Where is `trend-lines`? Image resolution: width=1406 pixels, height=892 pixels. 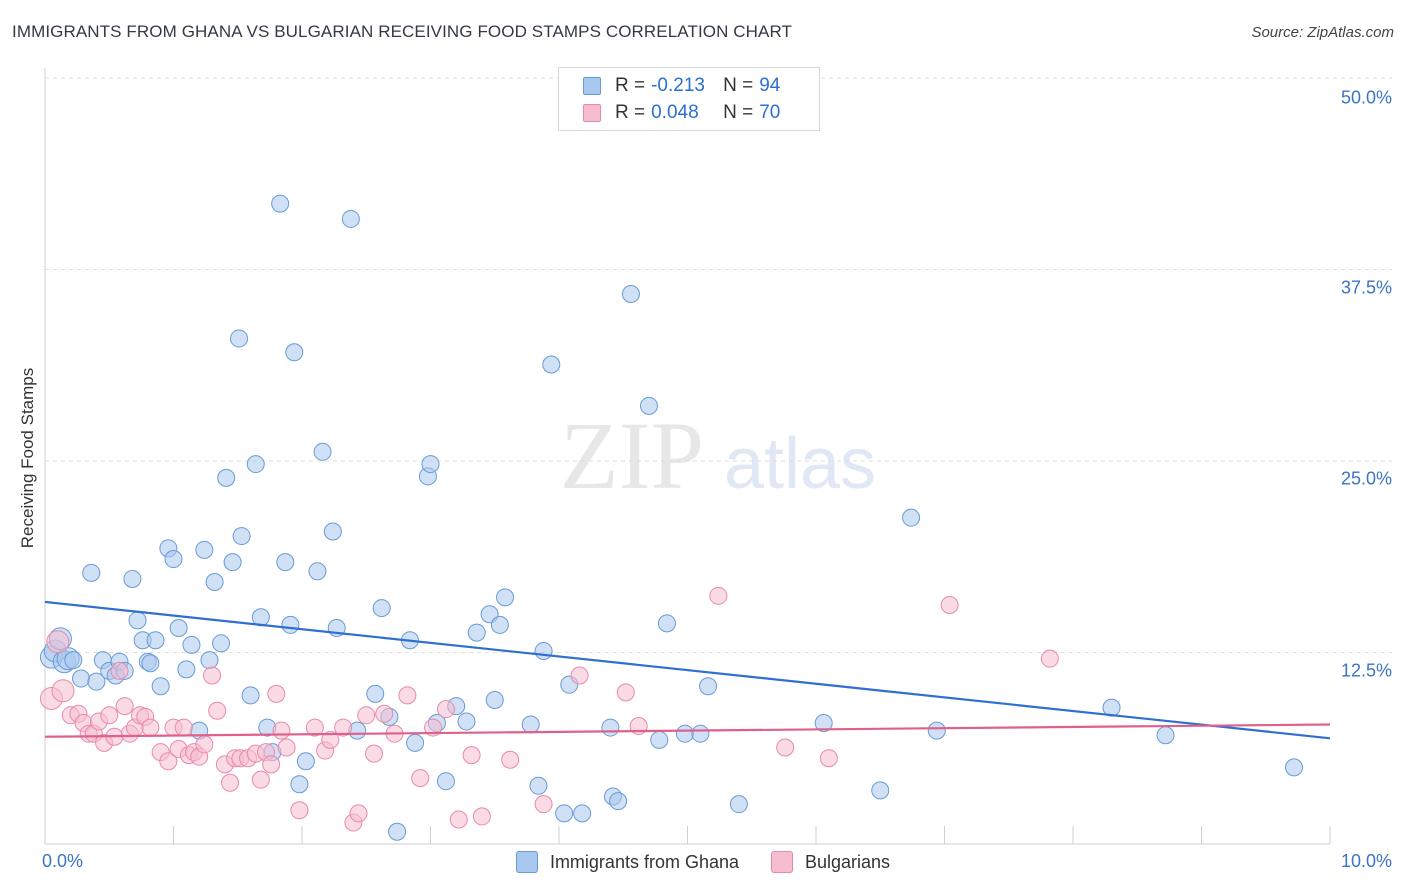 trend-lines is located at coordinates (687, 670).